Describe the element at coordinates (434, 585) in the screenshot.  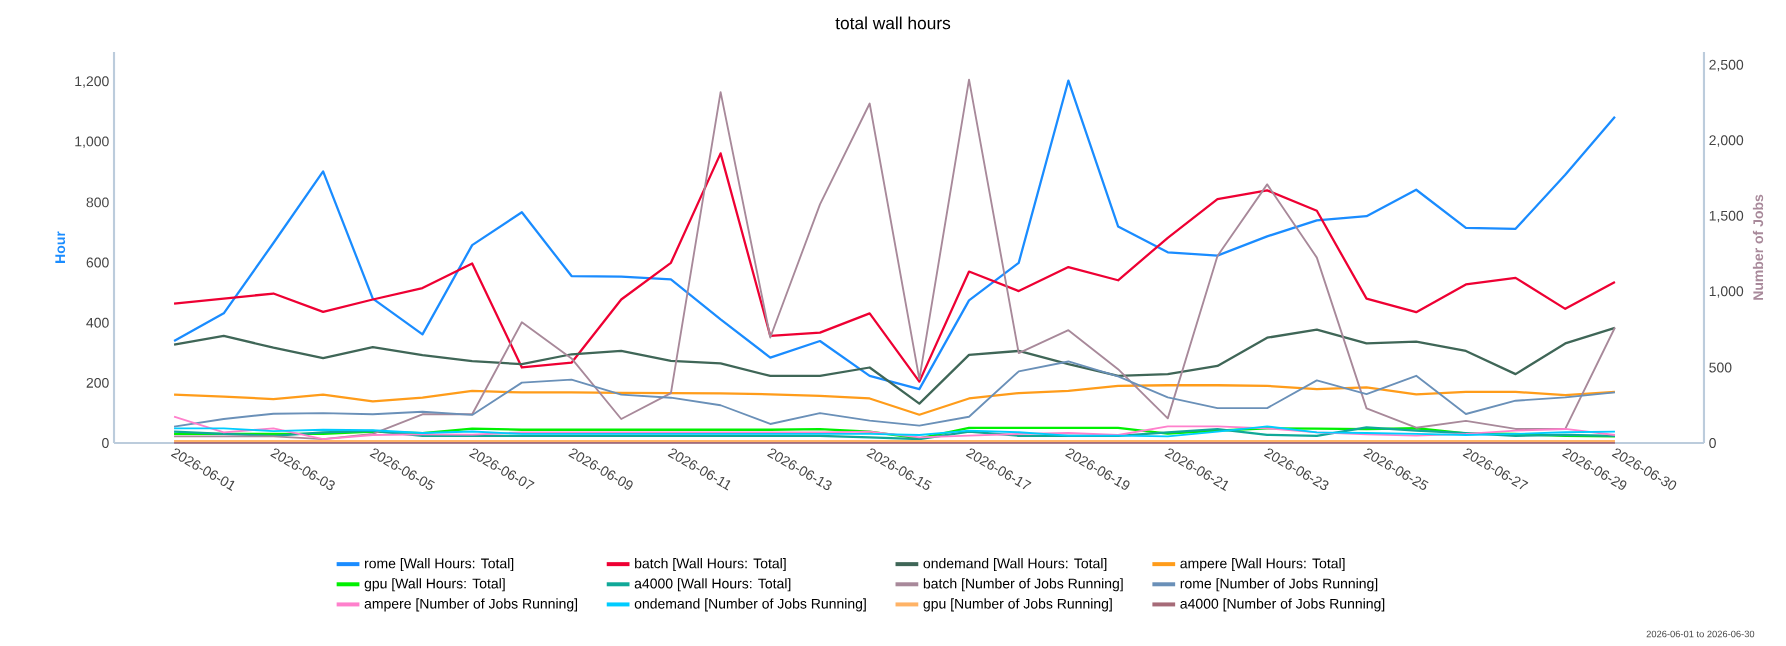
I see `legend-label: gpu [Wall Hours: Total]` at that location.